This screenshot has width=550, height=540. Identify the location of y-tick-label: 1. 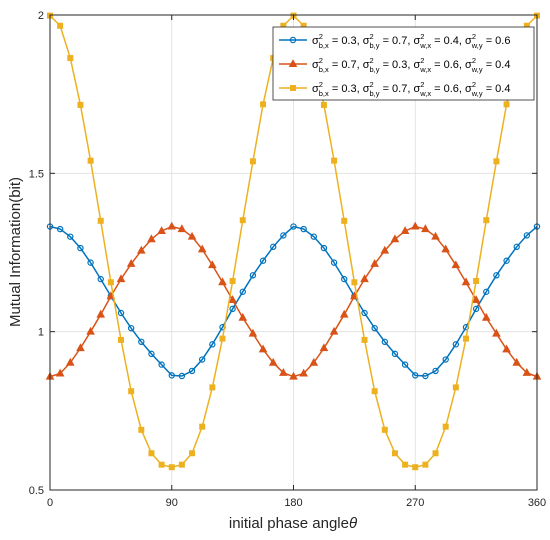
(41, 333).